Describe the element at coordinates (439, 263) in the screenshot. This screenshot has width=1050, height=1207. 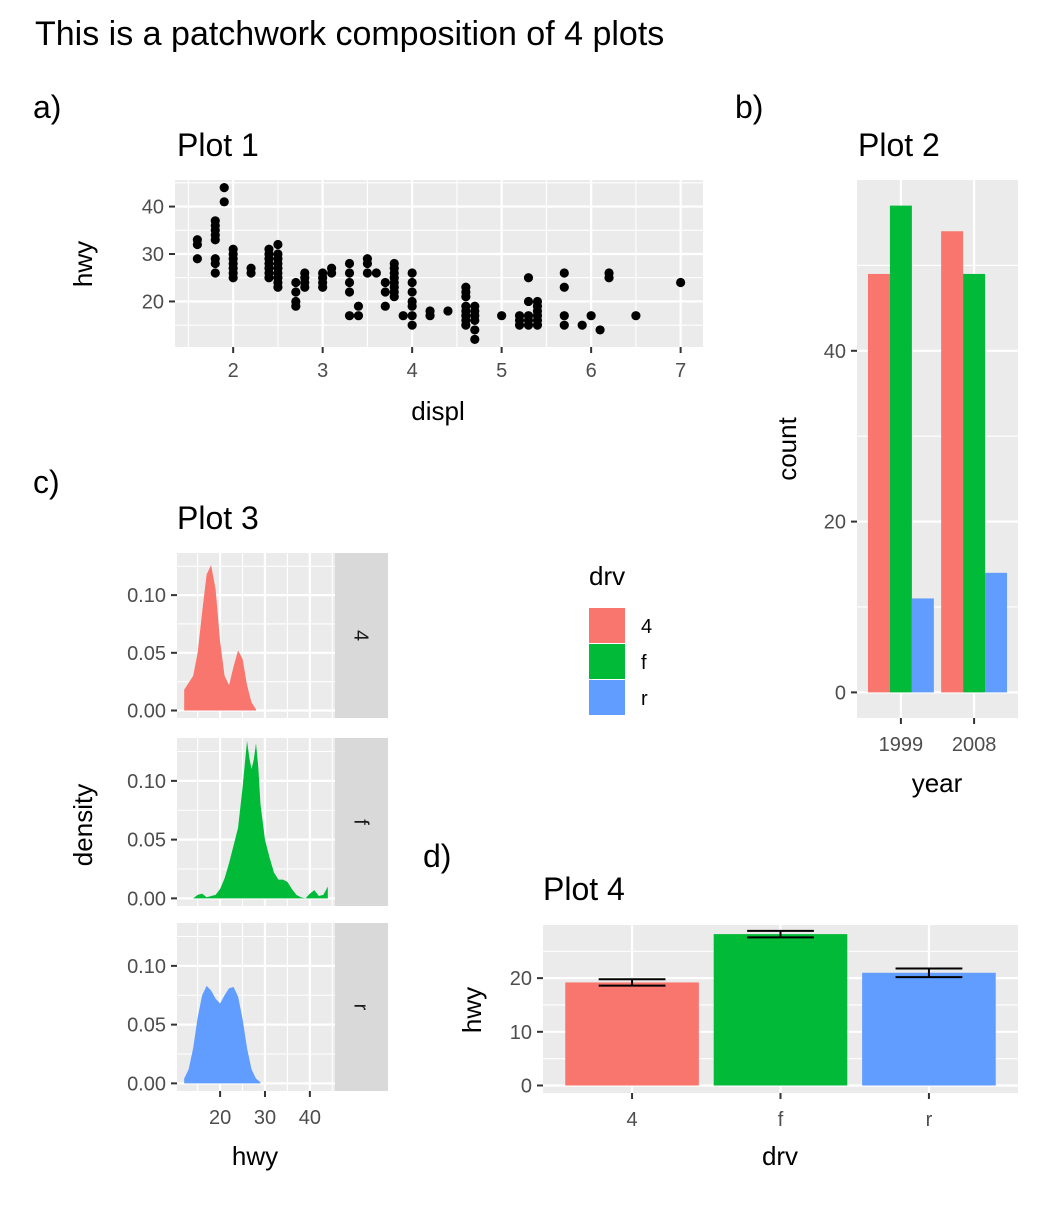
I see `plot-1-panel` at that location.